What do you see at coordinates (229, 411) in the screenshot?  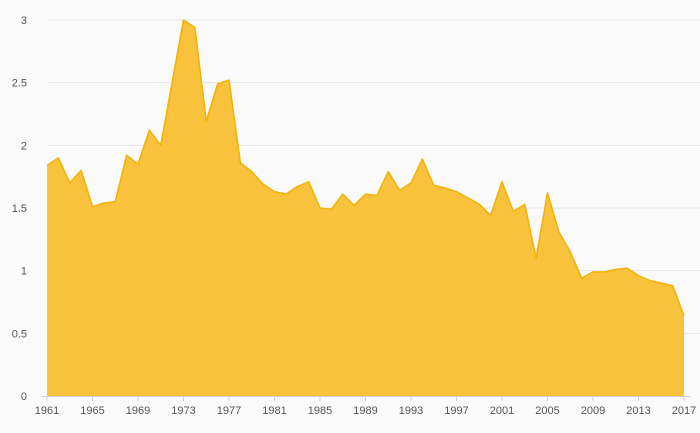 I see `x-tick-label: 1977` at bounding box center [229, 411].